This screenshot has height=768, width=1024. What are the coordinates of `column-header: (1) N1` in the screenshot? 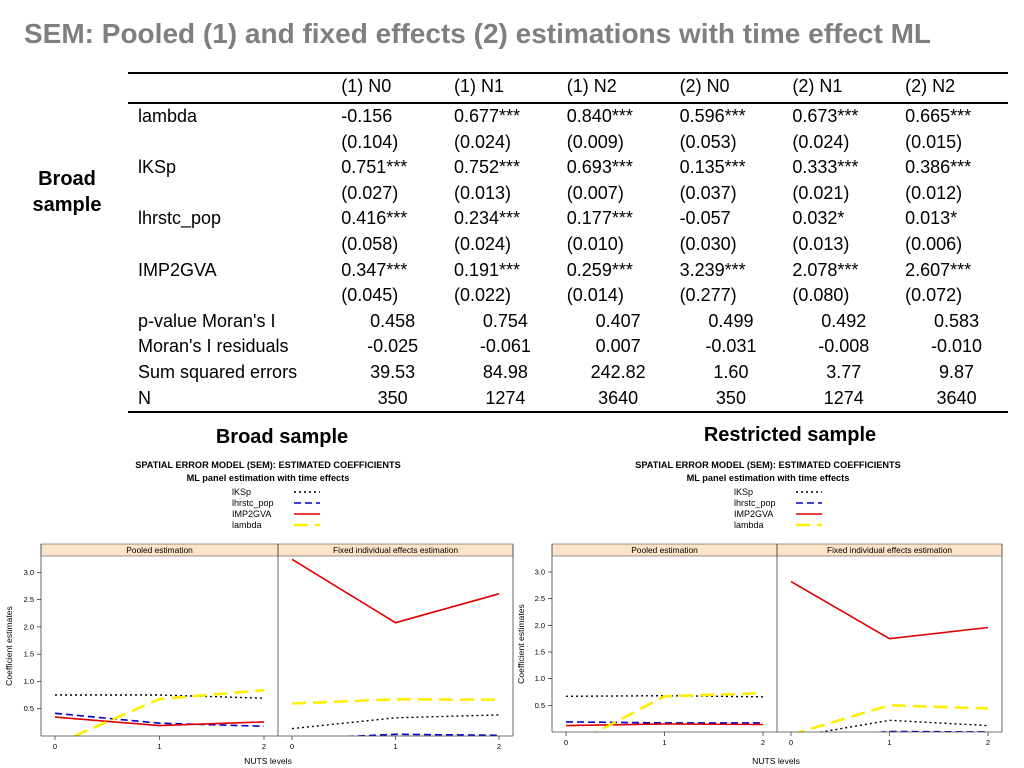 It's located at (479, 86).